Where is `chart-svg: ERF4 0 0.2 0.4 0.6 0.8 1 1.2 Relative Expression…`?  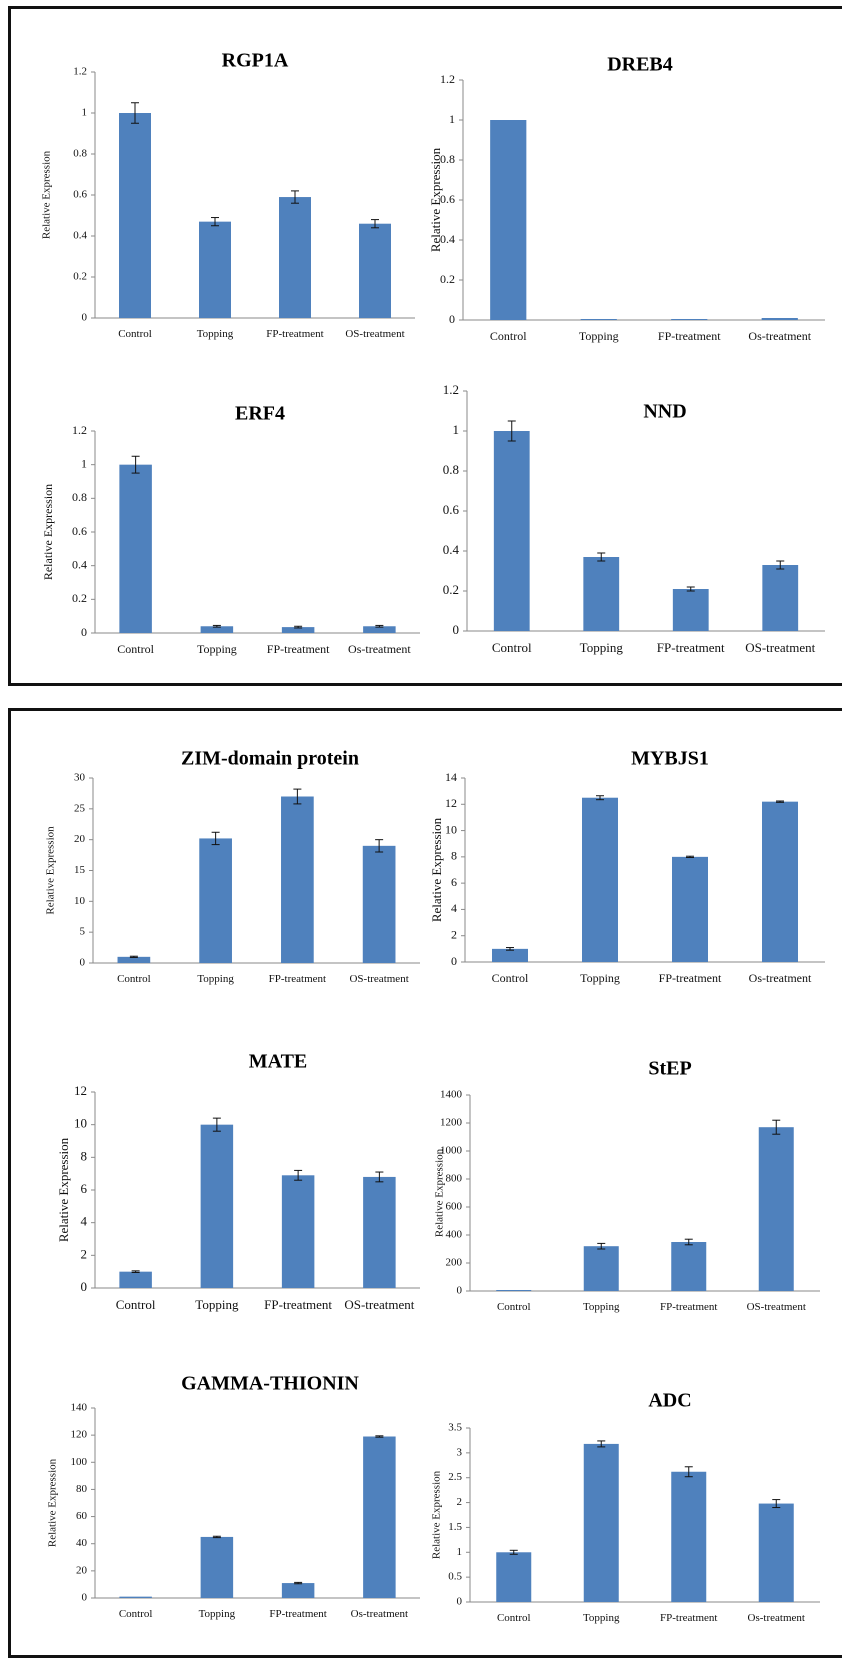
chart-svg: ERF4 0 0.2 0.4 0.6 0.8 1 1.2 Relative Expression… is located at coordinates (230, 529).